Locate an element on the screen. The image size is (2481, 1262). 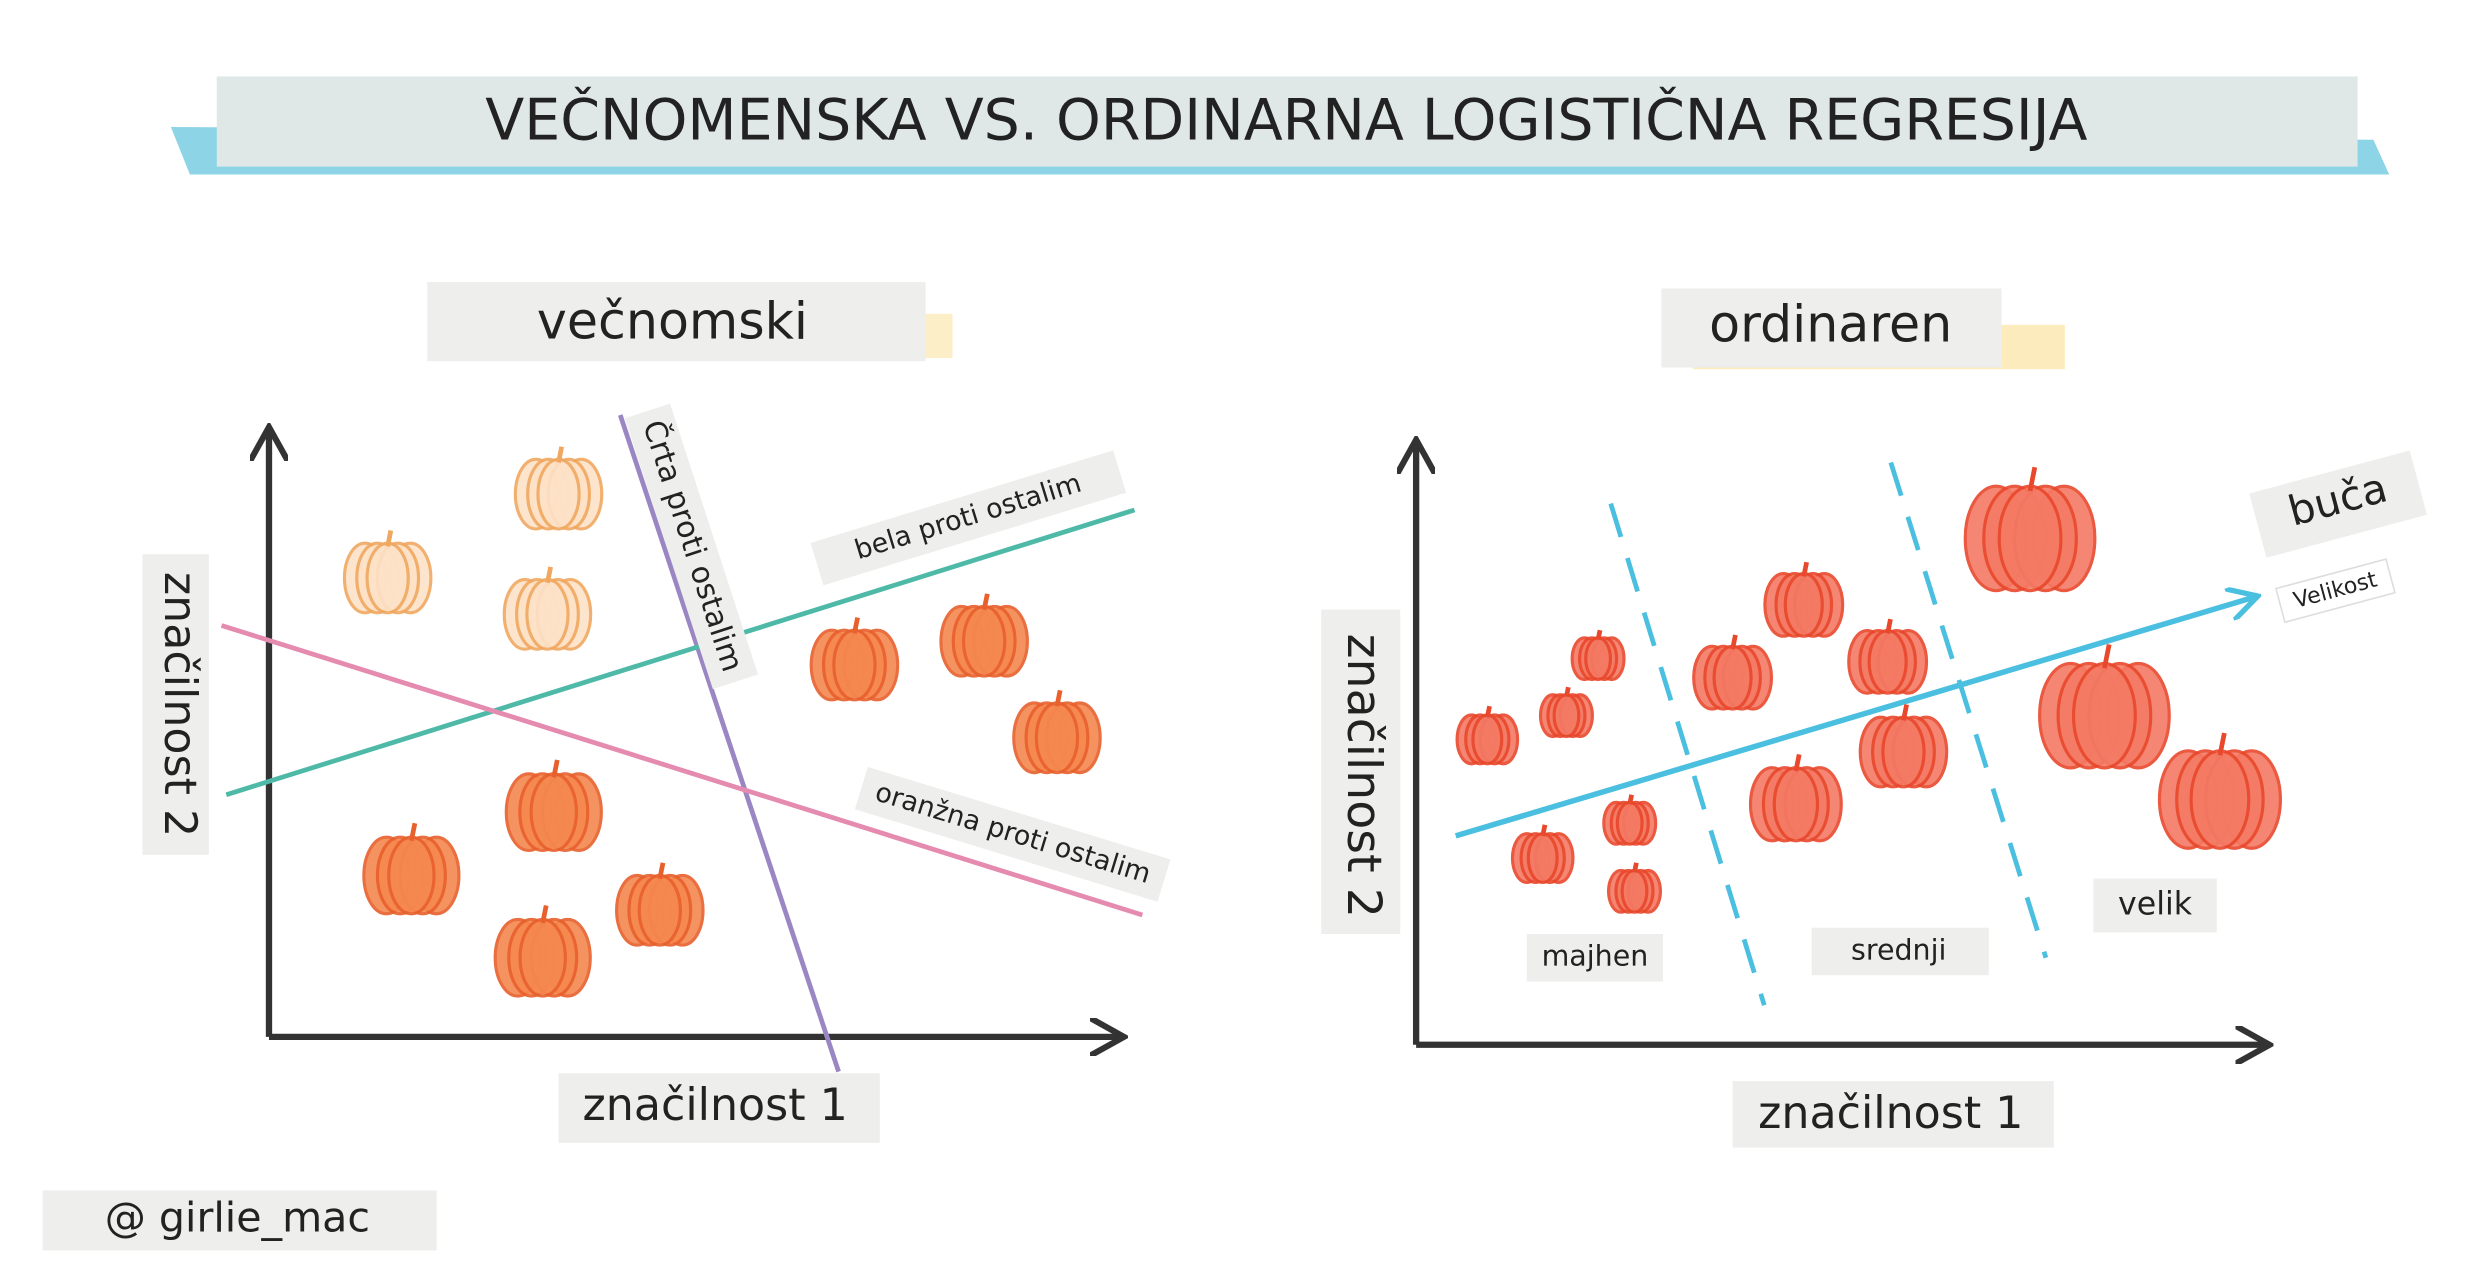
class-label: majhen is located at coordinates (1595, 956).